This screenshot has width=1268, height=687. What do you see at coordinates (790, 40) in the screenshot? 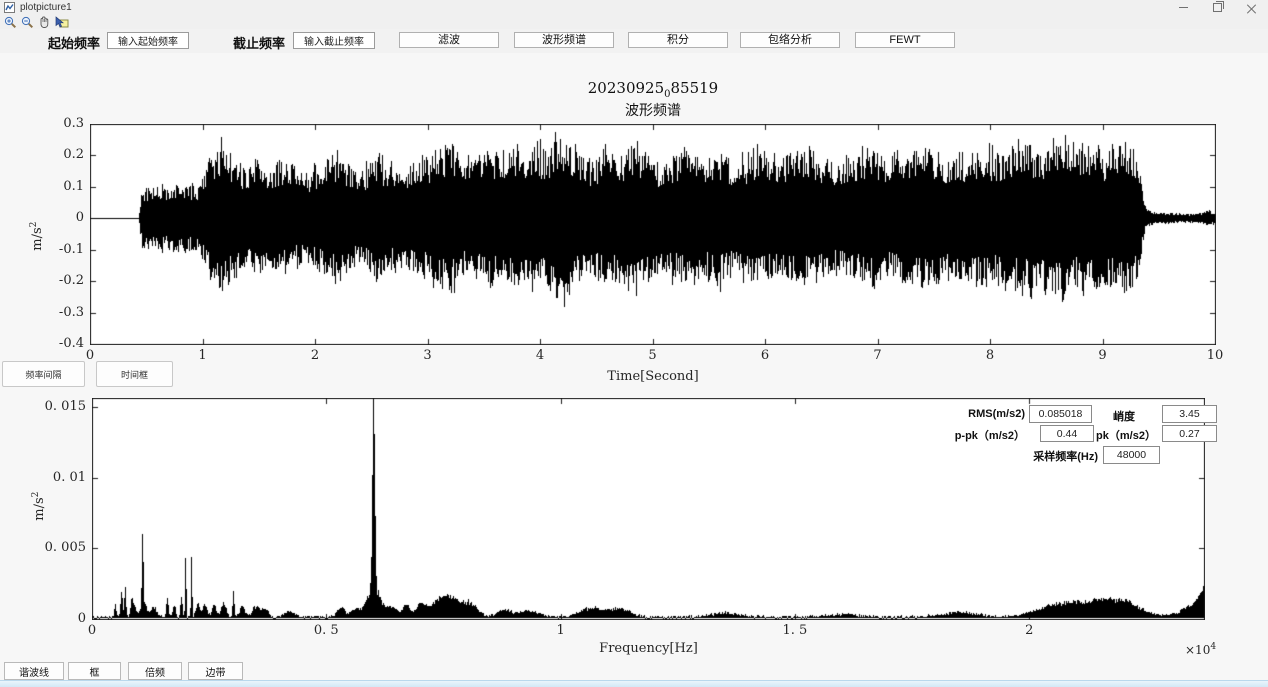
I see `envelope-analysis-button: 包络分析` at bounding box center [790, 40].